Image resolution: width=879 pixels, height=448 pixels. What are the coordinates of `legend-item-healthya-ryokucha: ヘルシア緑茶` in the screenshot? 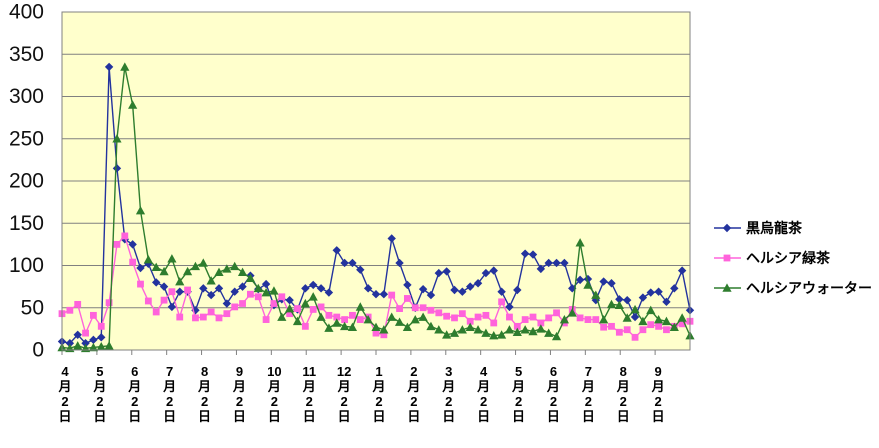 It's located at (793, 258).